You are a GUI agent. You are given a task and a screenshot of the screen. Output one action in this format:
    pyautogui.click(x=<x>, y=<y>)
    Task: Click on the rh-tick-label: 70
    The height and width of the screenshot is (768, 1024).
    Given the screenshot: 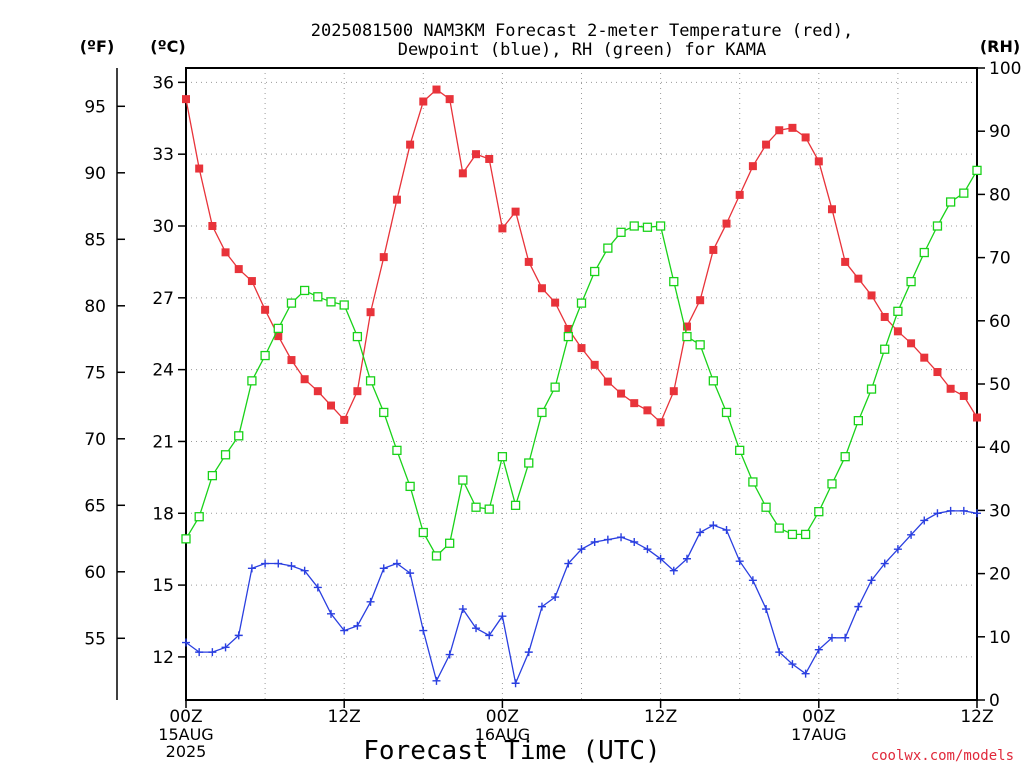 What is the action you would take?
    pyautogui.click(x=1000, y=259)
    